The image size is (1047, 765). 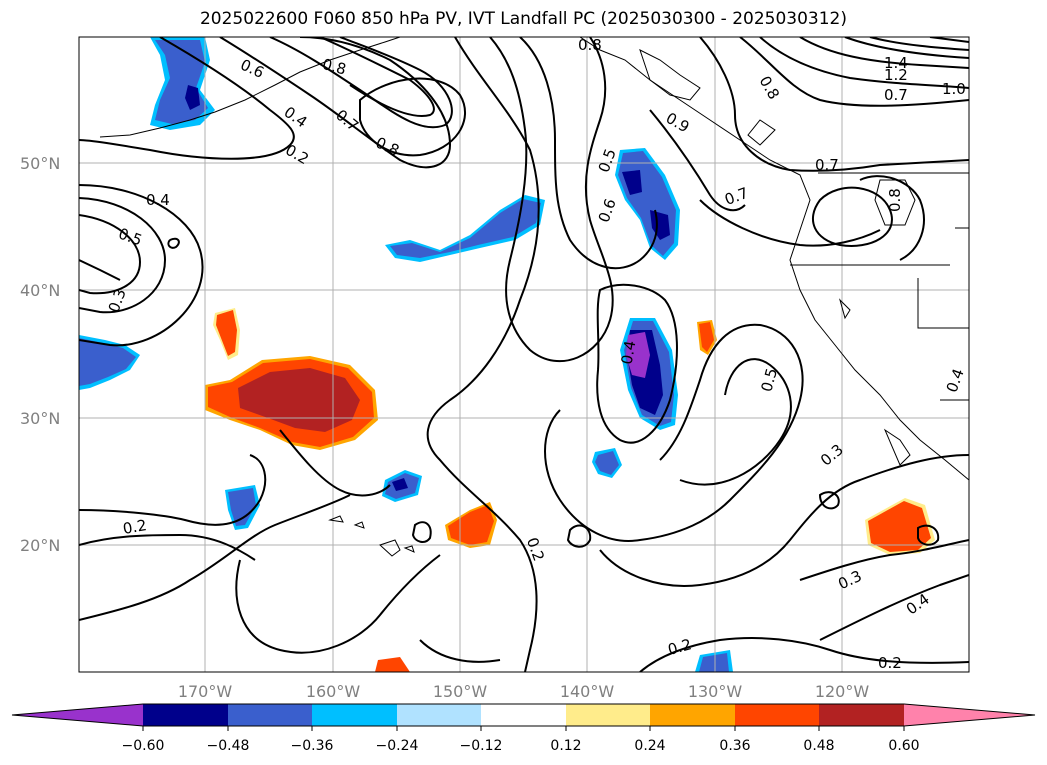 What do you see at coordinates (769, 380) in the screenshot?
I see `contour-label: 0.5` at bounding box center [769, 380].